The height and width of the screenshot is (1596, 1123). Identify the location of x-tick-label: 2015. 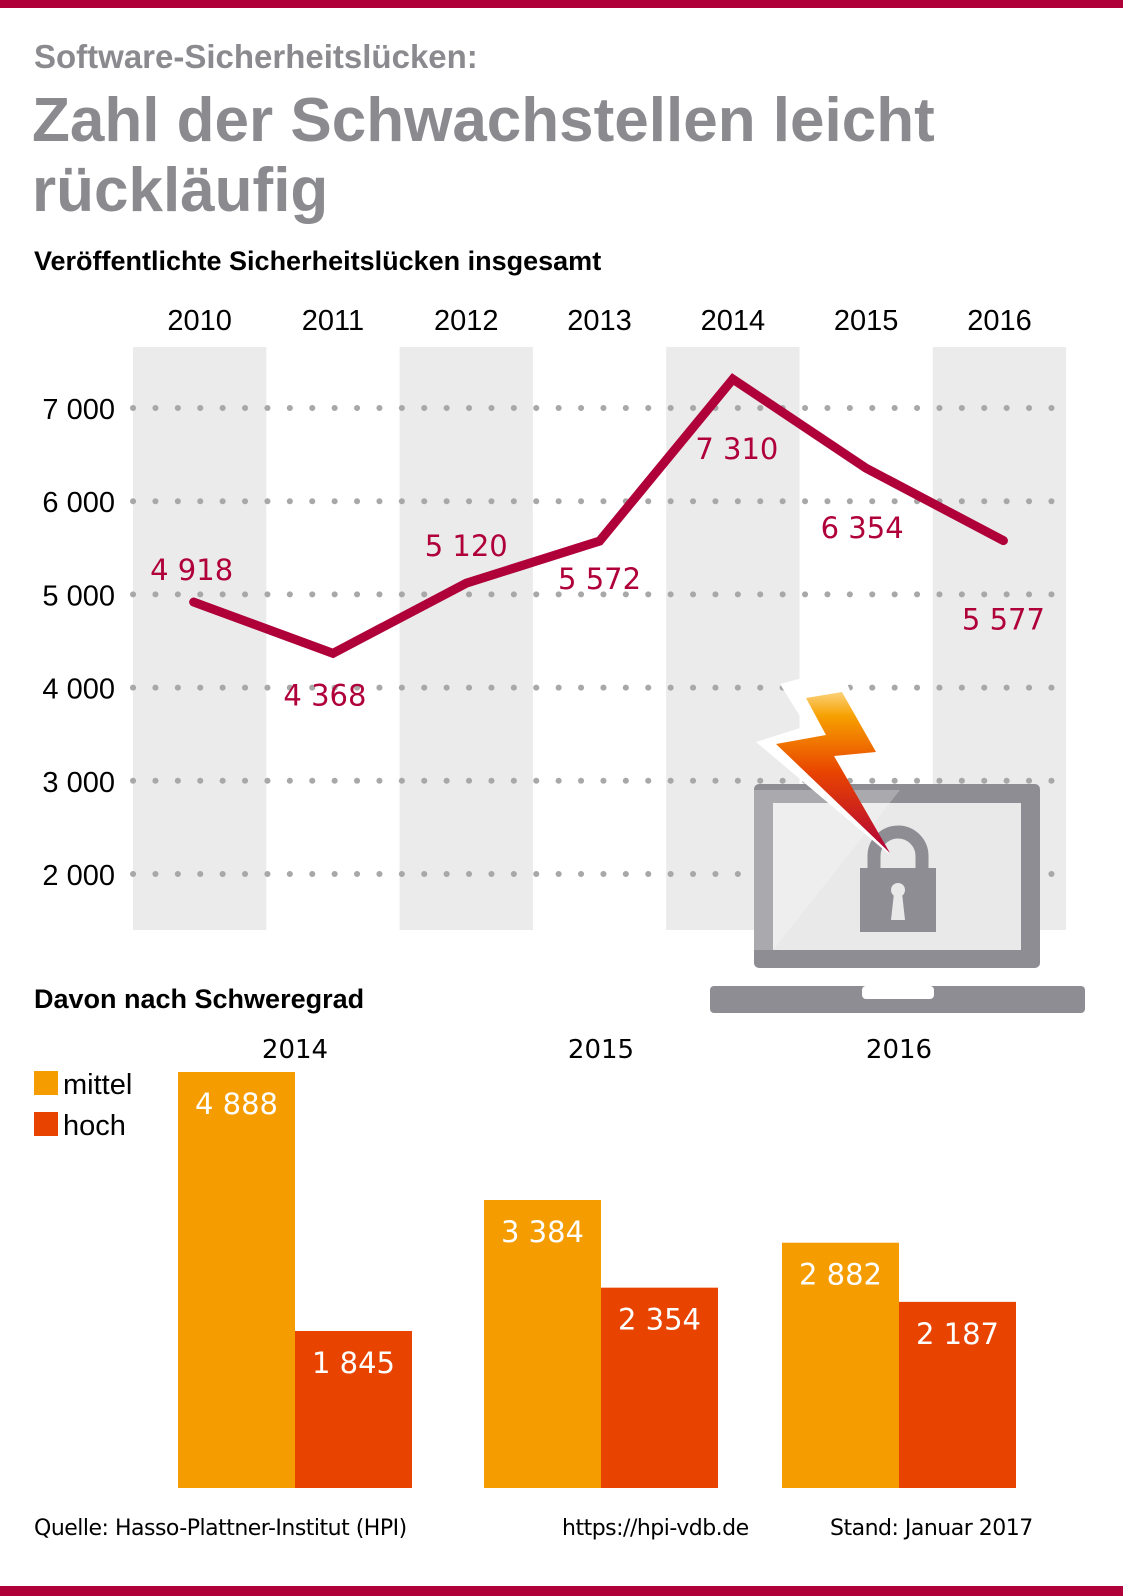
(866, 321).